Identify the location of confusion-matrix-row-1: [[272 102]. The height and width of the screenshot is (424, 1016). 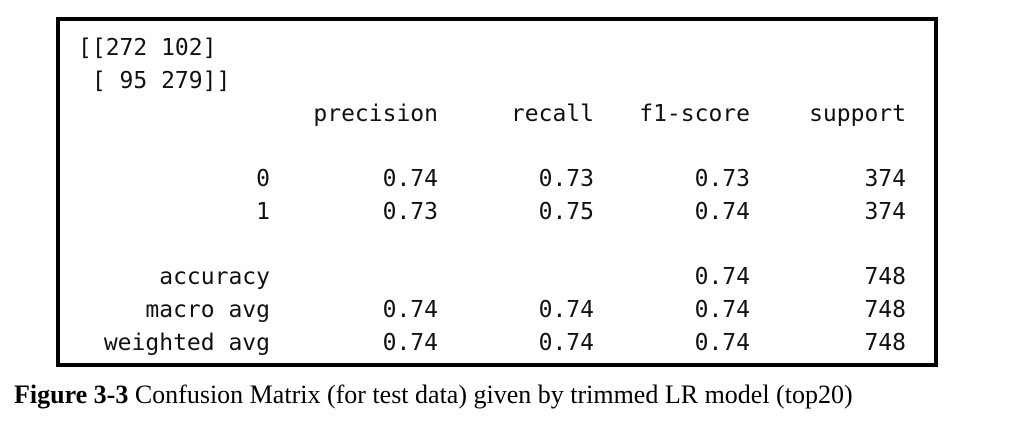
(147, 48).